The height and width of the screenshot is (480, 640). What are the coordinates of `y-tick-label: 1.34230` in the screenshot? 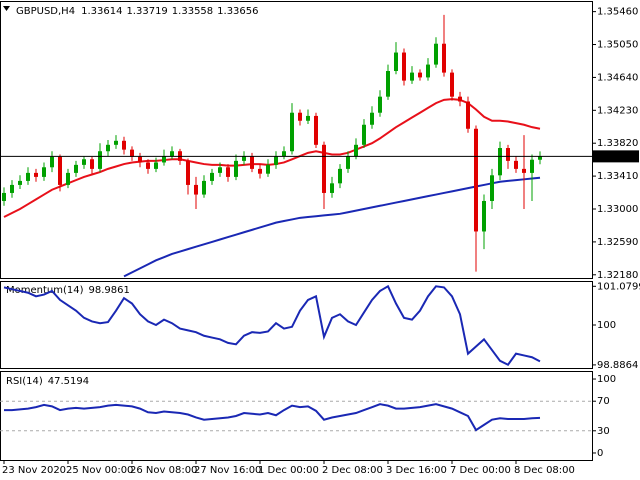 It's located at (617, 110).